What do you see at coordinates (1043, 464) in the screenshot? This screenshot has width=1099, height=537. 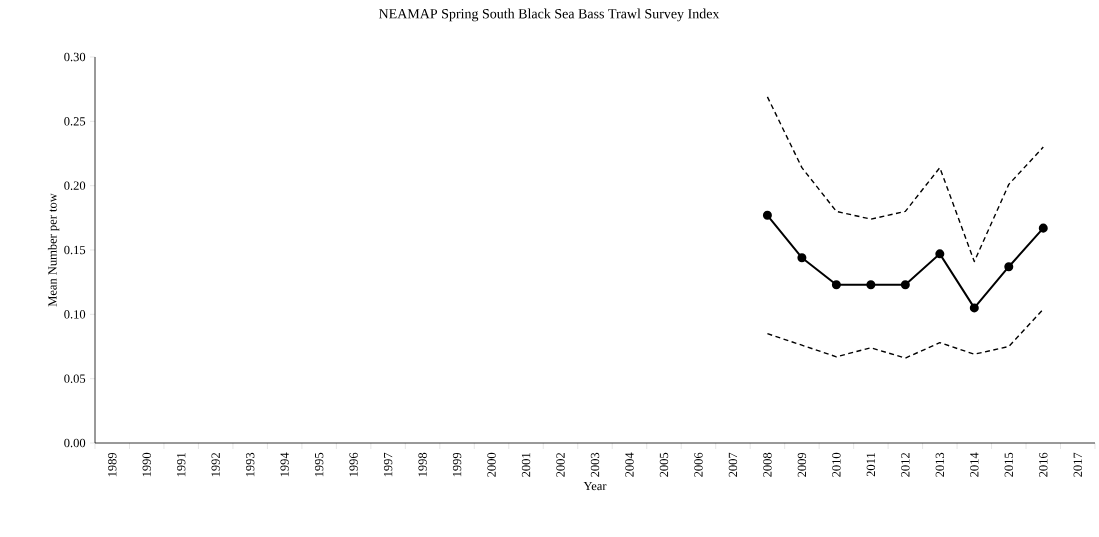 I see `x-tick-label: 2016` at bounding box center [1043, 464].